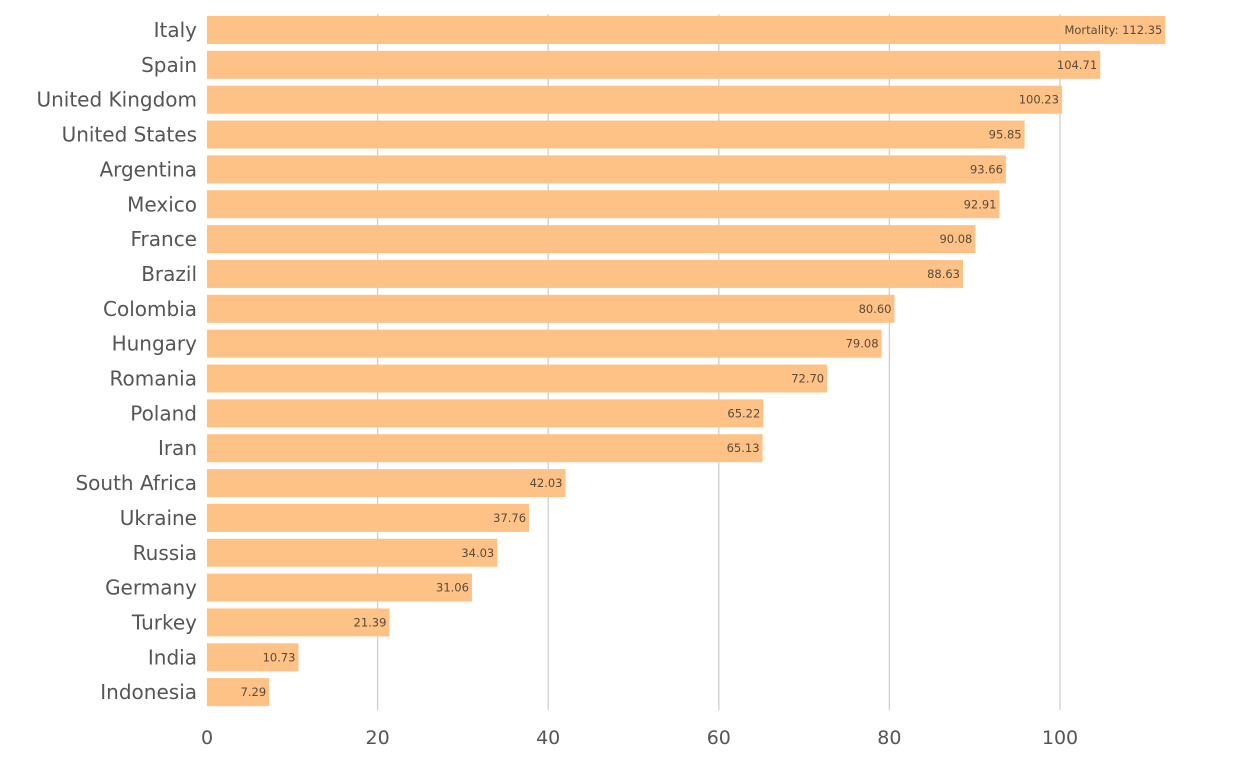 Image resolution: width=1235 pixels, height=768 pixels. Describe the element at coordinates (169, 65) in the screenshot. I see `category-label-spain: Spain` at that location.